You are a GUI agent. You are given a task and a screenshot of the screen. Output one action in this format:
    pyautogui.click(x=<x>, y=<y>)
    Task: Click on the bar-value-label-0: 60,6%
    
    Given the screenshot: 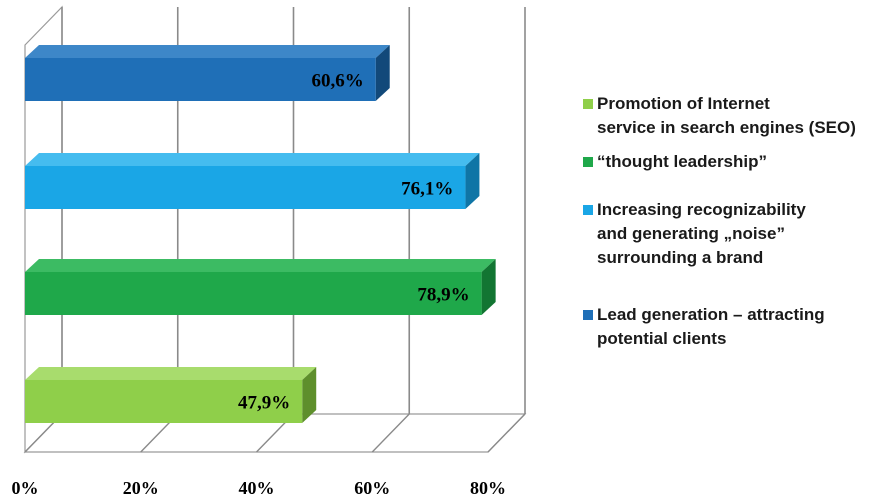 What is the action you would take?
    pyautogui.click(x=337, y=81)
    